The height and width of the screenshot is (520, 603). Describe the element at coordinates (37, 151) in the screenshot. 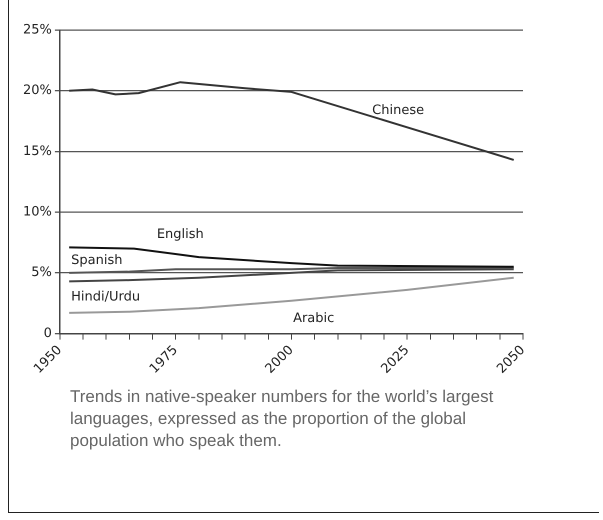

I see `y-tick-label: 15%` at that location.